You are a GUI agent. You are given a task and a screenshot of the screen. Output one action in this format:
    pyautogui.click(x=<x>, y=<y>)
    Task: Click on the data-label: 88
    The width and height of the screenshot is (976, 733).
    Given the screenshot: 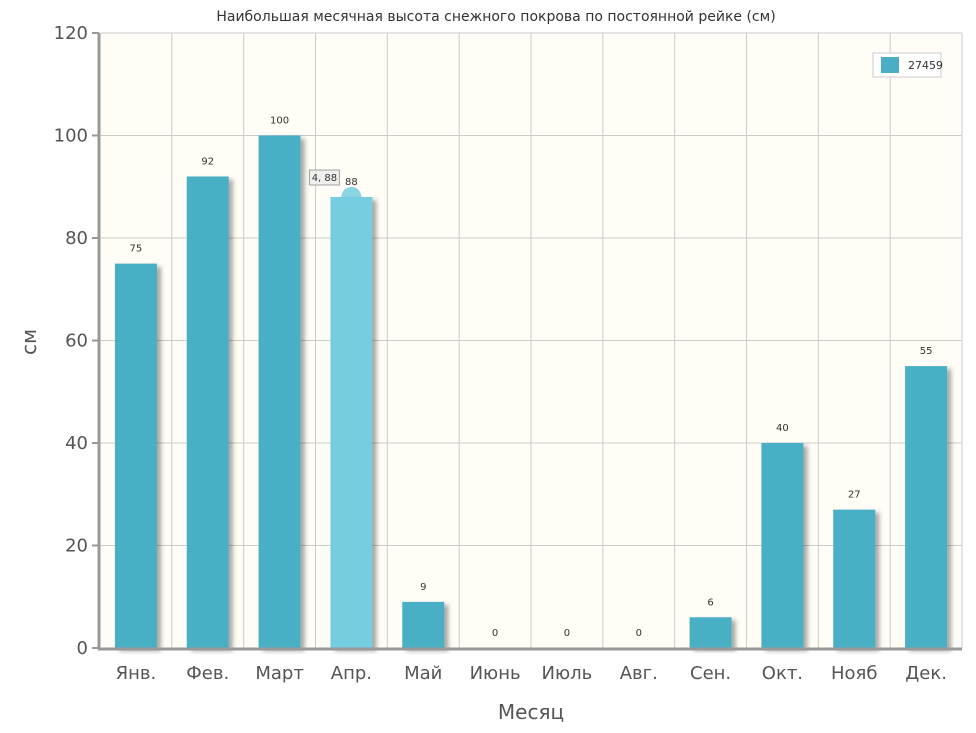 What is the action you would take?
    pyautogui.click(x=351, y=182)
    